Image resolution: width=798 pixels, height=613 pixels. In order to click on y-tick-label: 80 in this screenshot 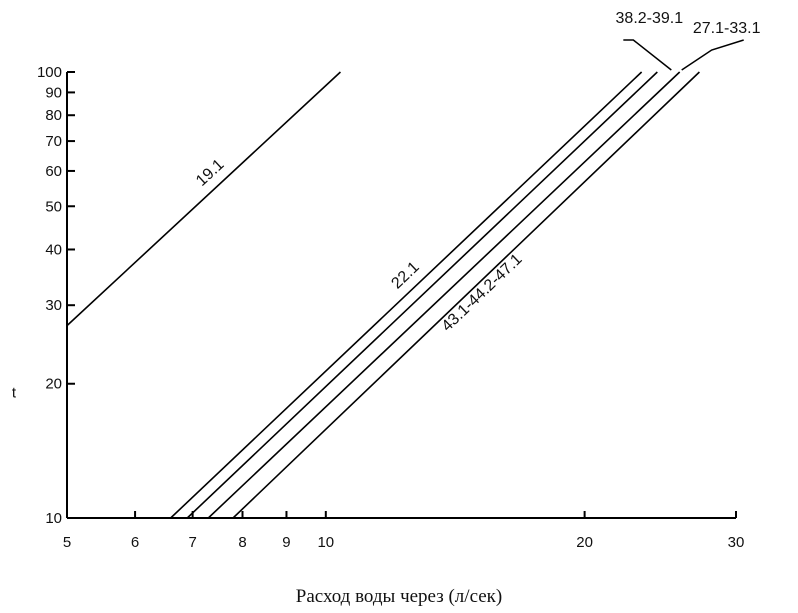, I will do `click(53, 115)`.